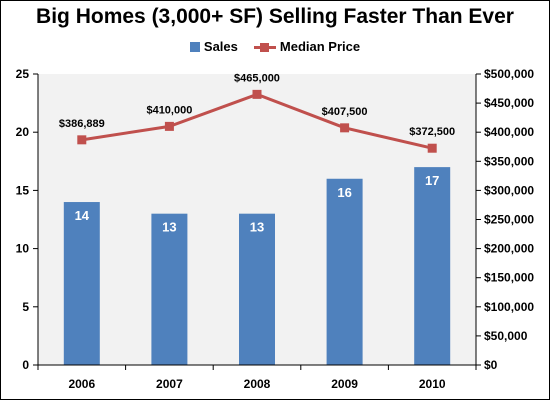  I want to click on y-left-tick-label: 25, so click(23, 74).